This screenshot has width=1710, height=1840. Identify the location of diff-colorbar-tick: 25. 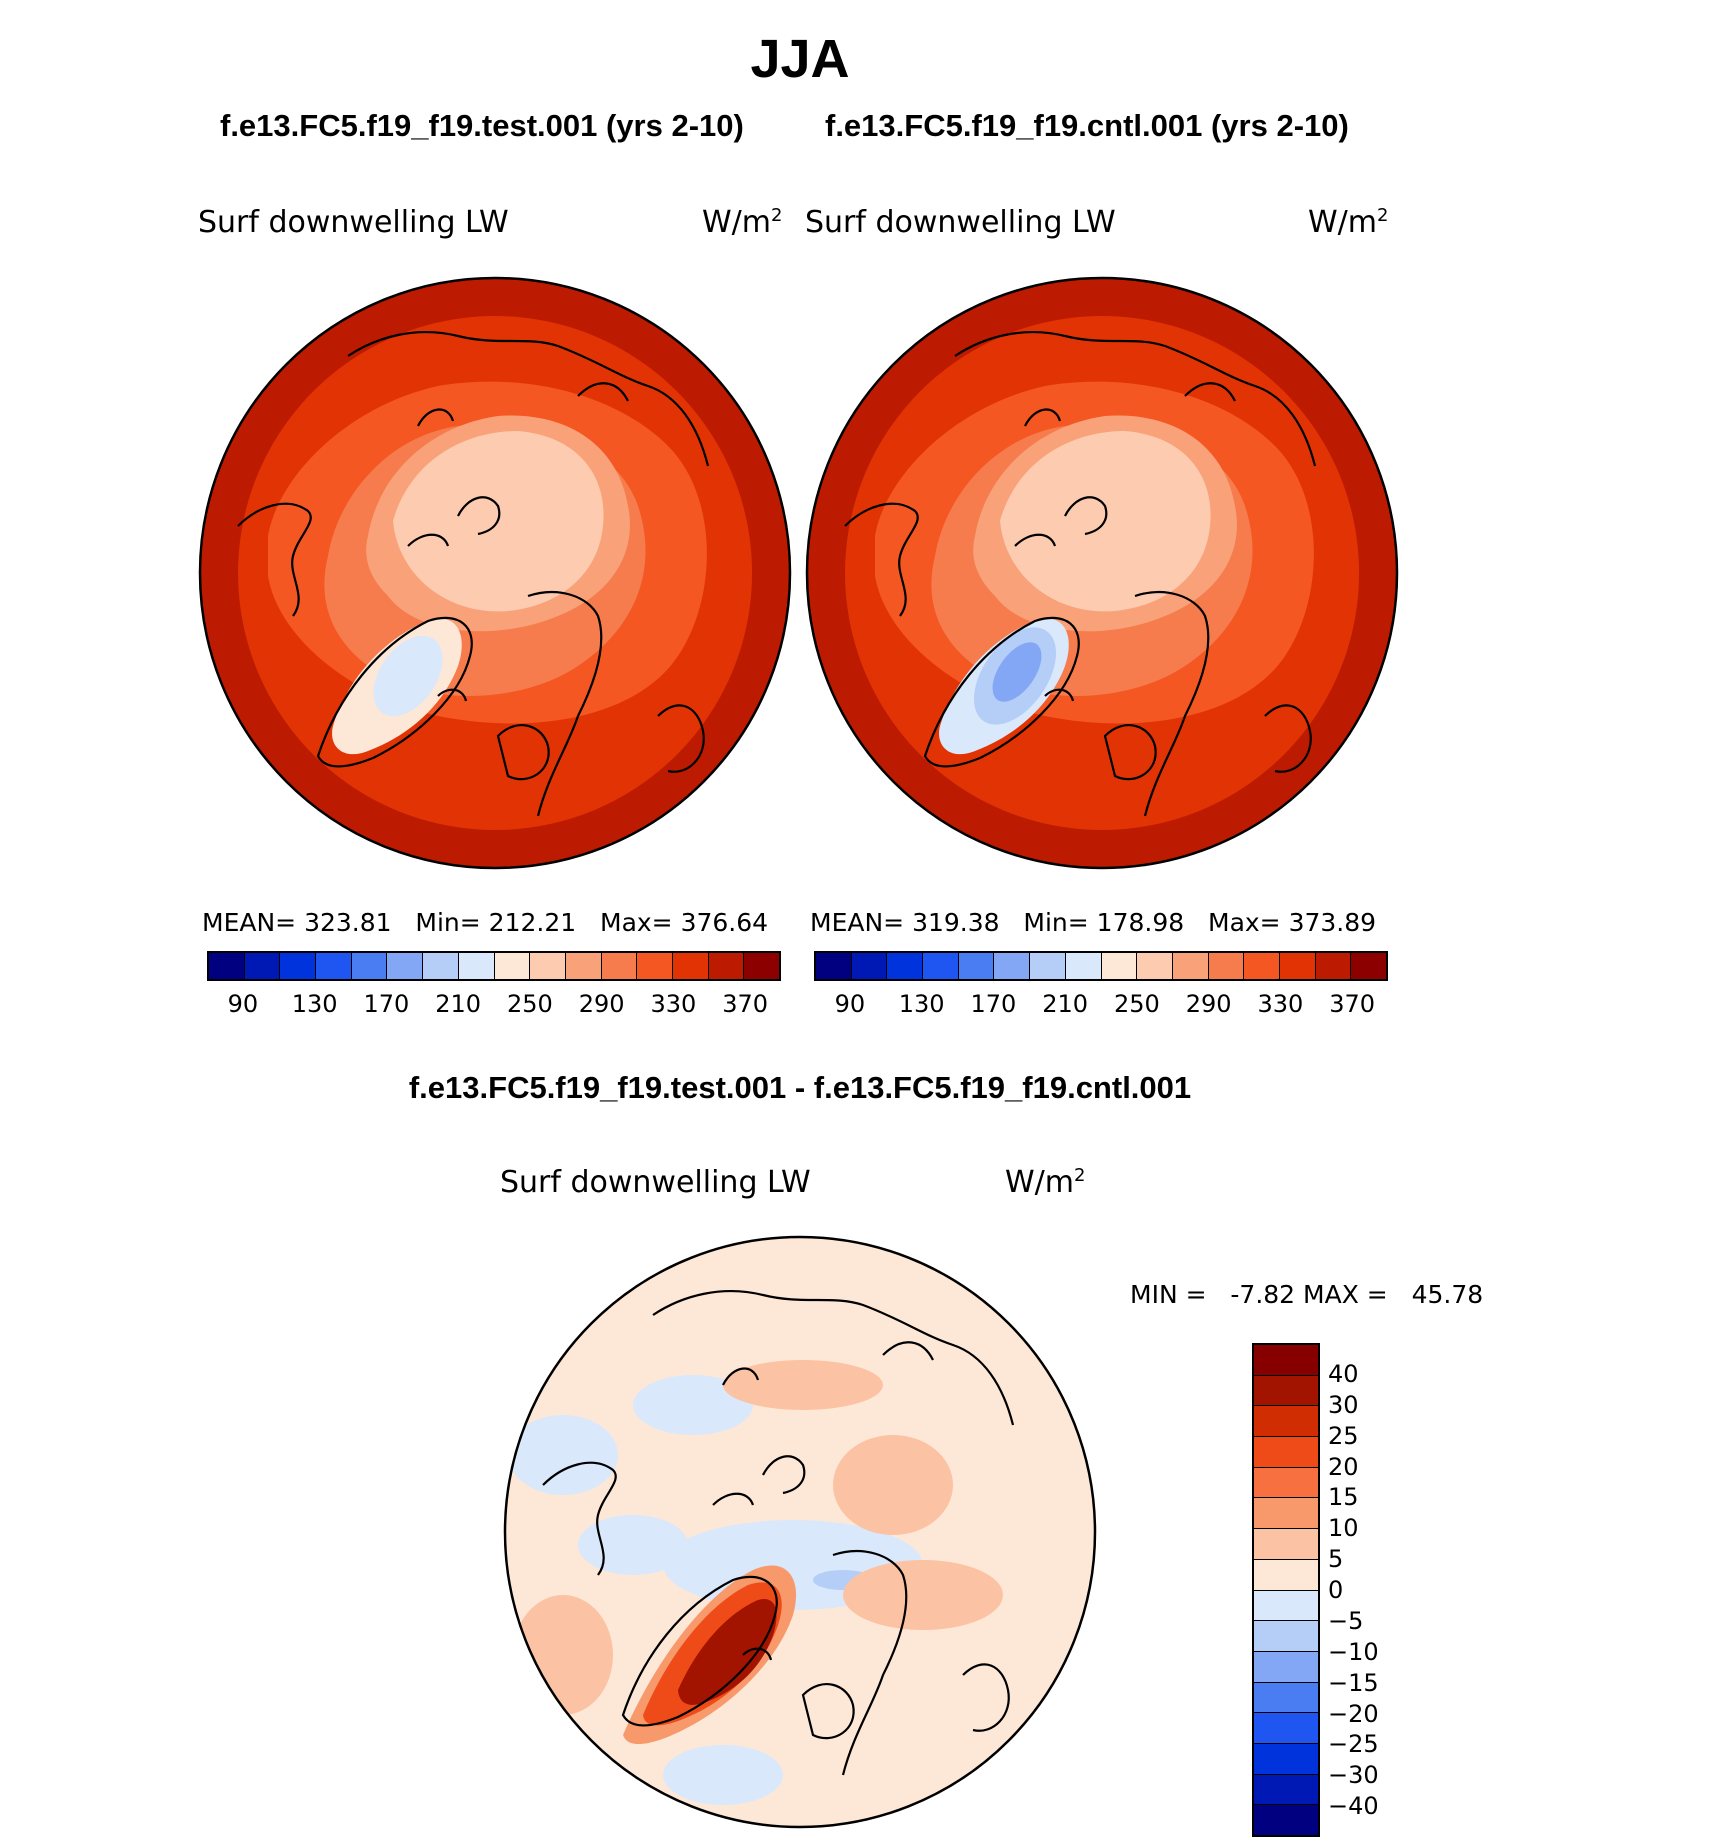
(1343, 1435).